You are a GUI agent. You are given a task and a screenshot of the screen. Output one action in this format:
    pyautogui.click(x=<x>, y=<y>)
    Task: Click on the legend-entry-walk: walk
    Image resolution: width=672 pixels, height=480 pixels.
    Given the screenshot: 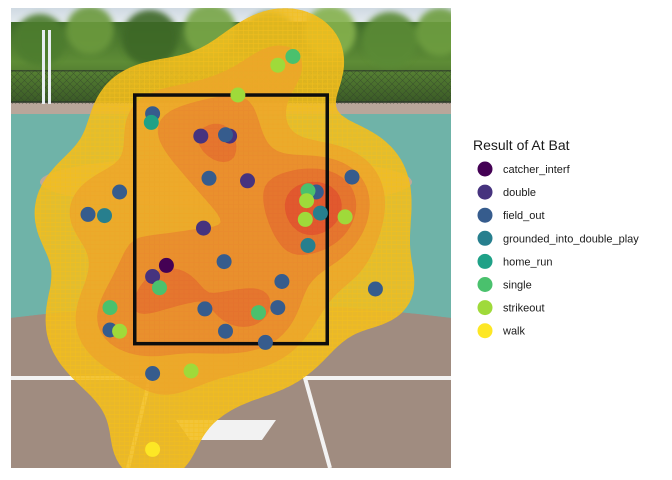 What is the action you would take?
    pyautogui.click(x=501, y=331)
    